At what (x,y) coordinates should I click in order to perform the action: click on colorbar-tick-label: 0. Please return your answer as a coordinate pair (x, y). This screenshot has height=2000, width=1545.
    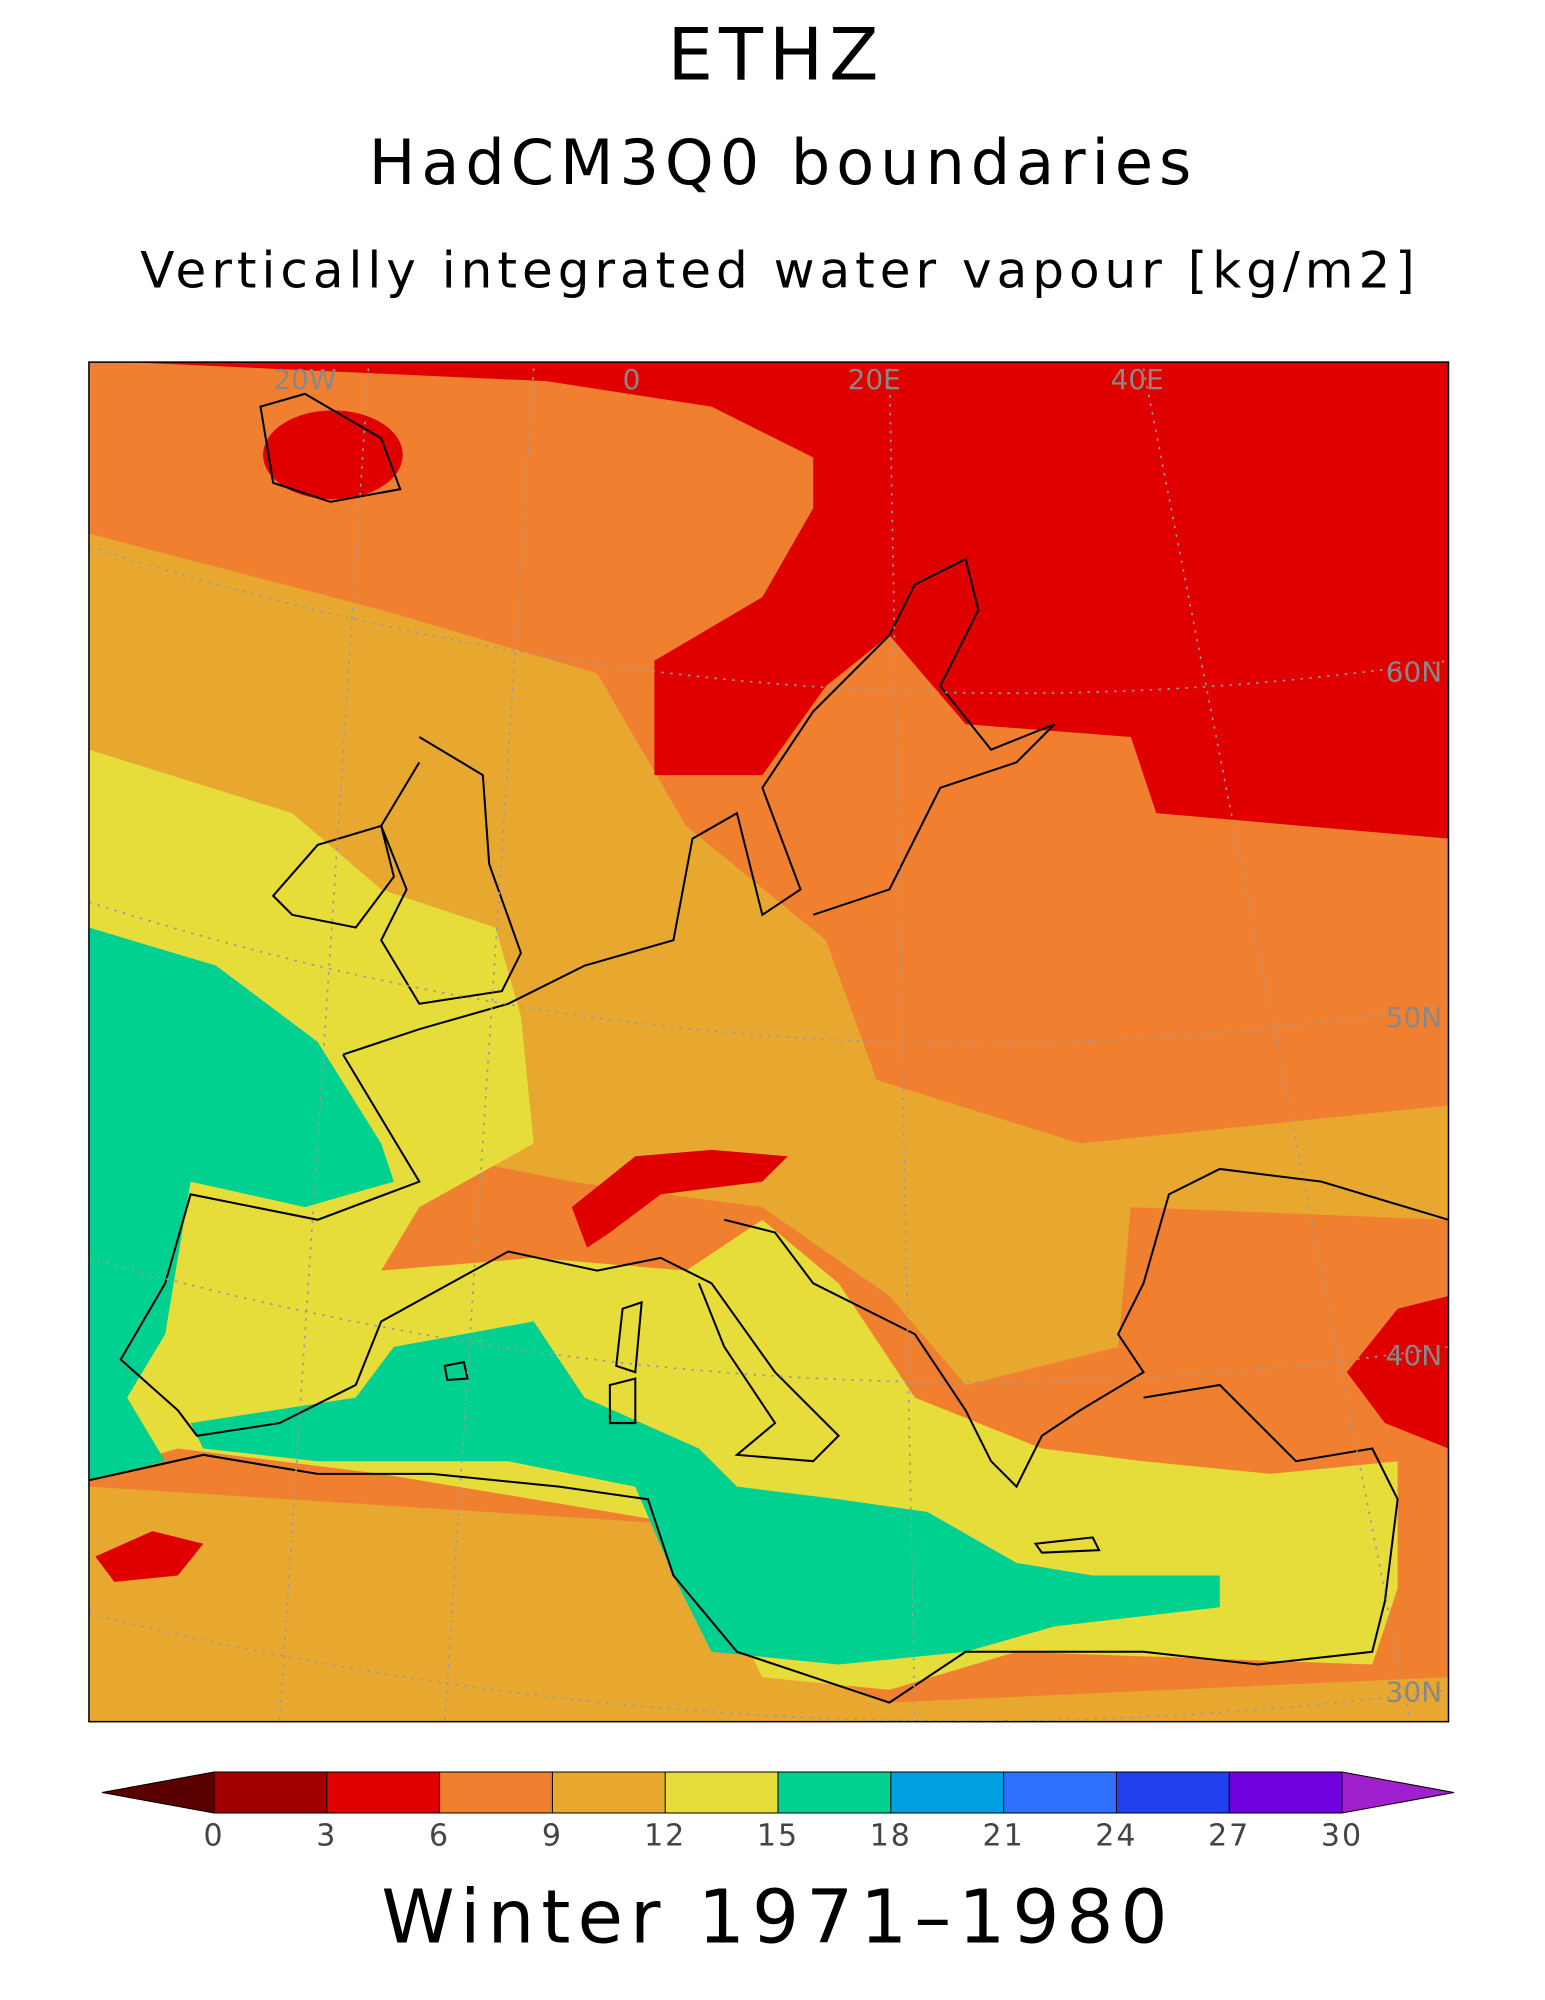
    Looking at the image, I should click on (213, 1836).